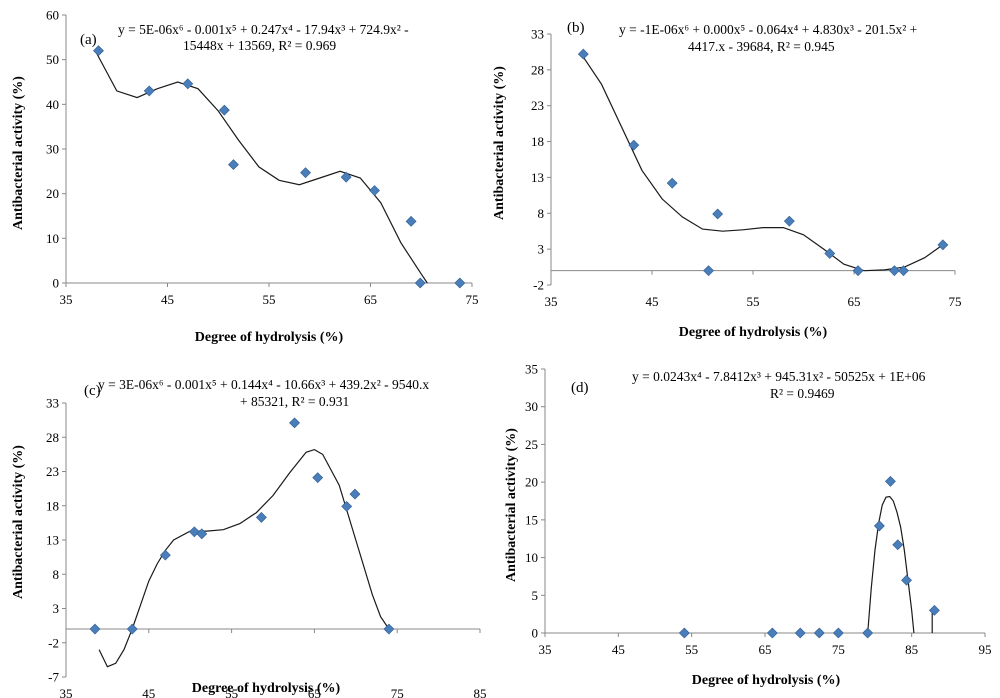 This screenshot has height=698, width=1000. I want to click on y-tick-label: 10, so click(531, 557).